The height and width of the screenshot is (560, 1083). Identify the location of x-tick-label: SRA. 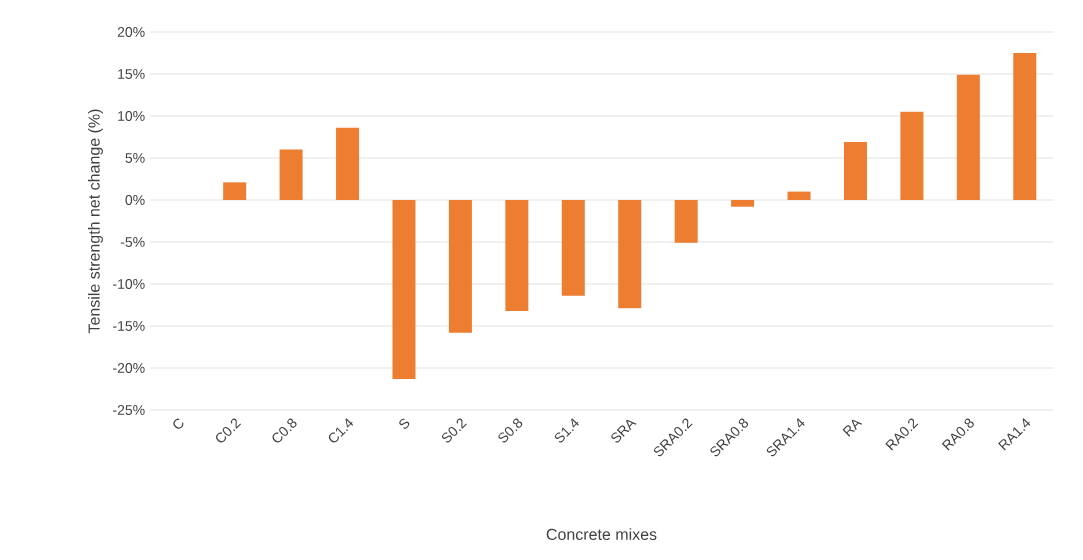
(624, 431).